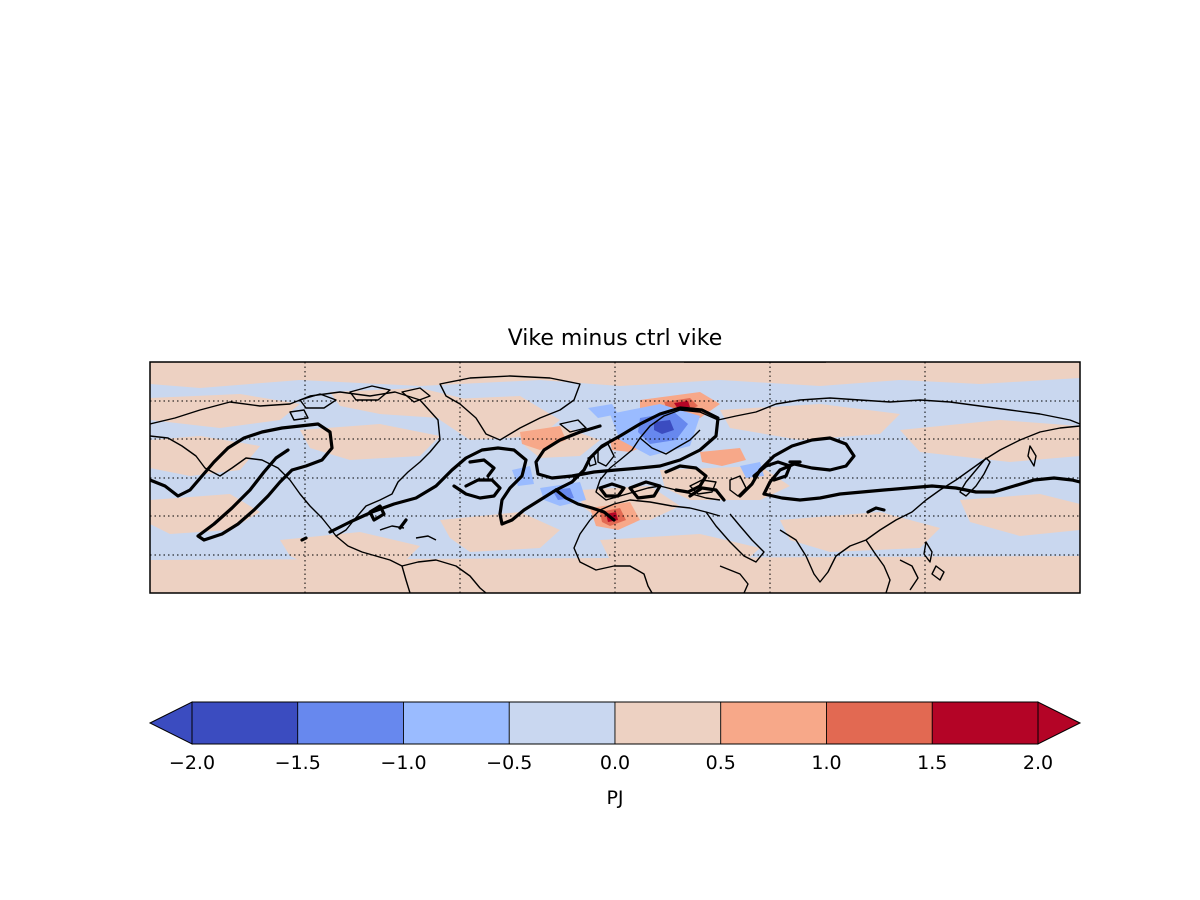 This screenshot has width=1200, height=900. What do you see at coordinates (826, 763) in the screenshot?
I see `colorbar-tick-label: 1.0` at bounding box center [826, 763].